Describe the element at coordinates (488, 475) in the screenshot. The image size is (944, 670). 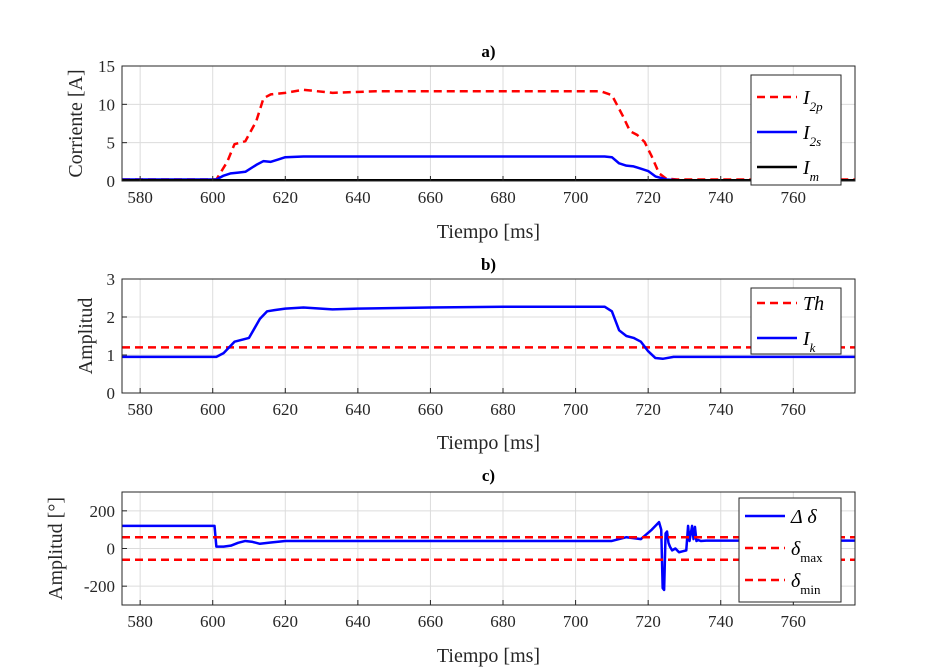
I see `chart-title: c)` at that location.